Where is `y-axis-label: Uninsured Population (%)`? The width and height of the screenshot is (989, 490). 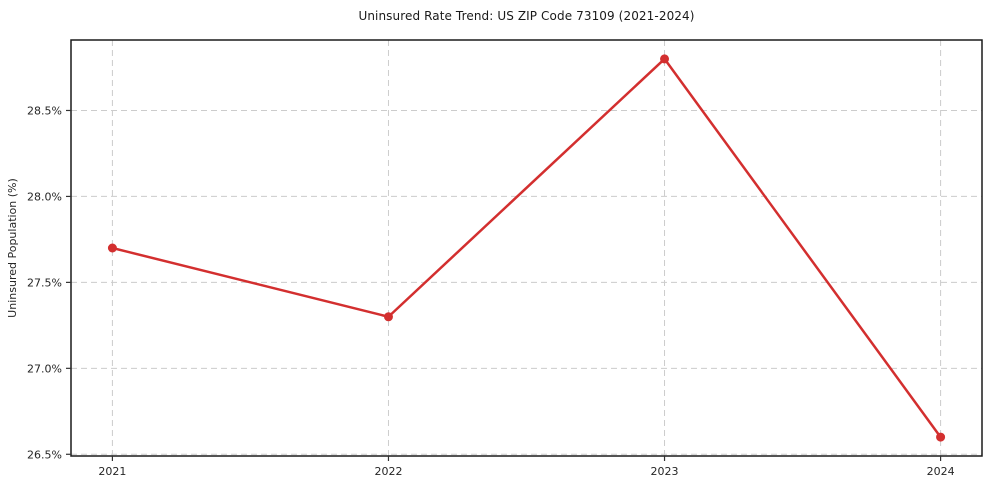
y-axis-label: Uninsured Population (%) is located at coordinates (12, 248).